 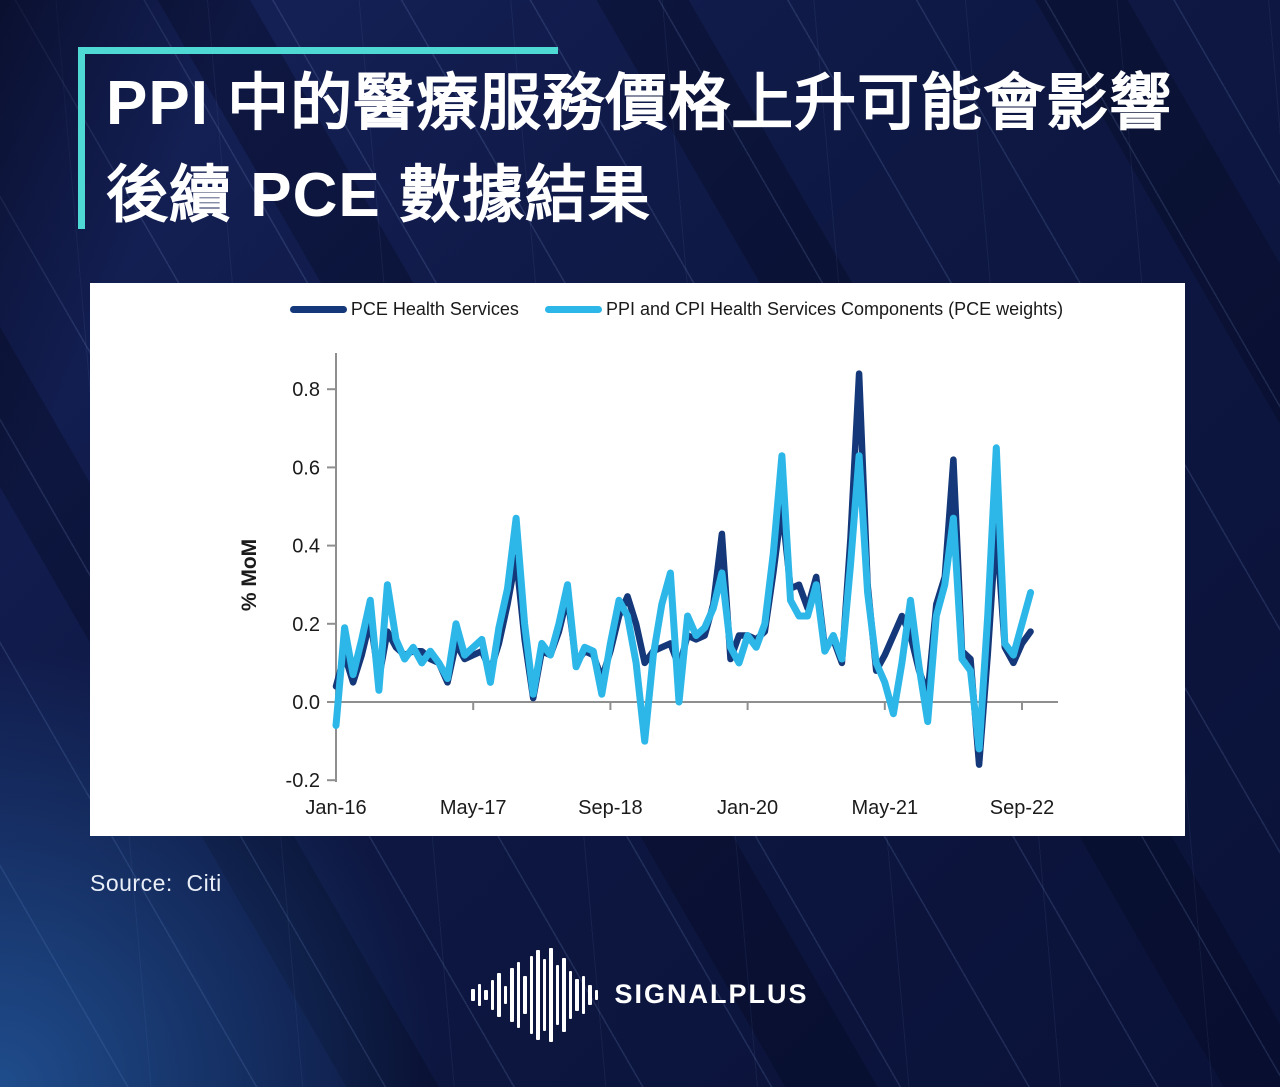 What do you see at coordinates (573, 309) in the screenshot?
I see `ppi-cpi-line-swatch-icon` at bounding box center [573, 309].